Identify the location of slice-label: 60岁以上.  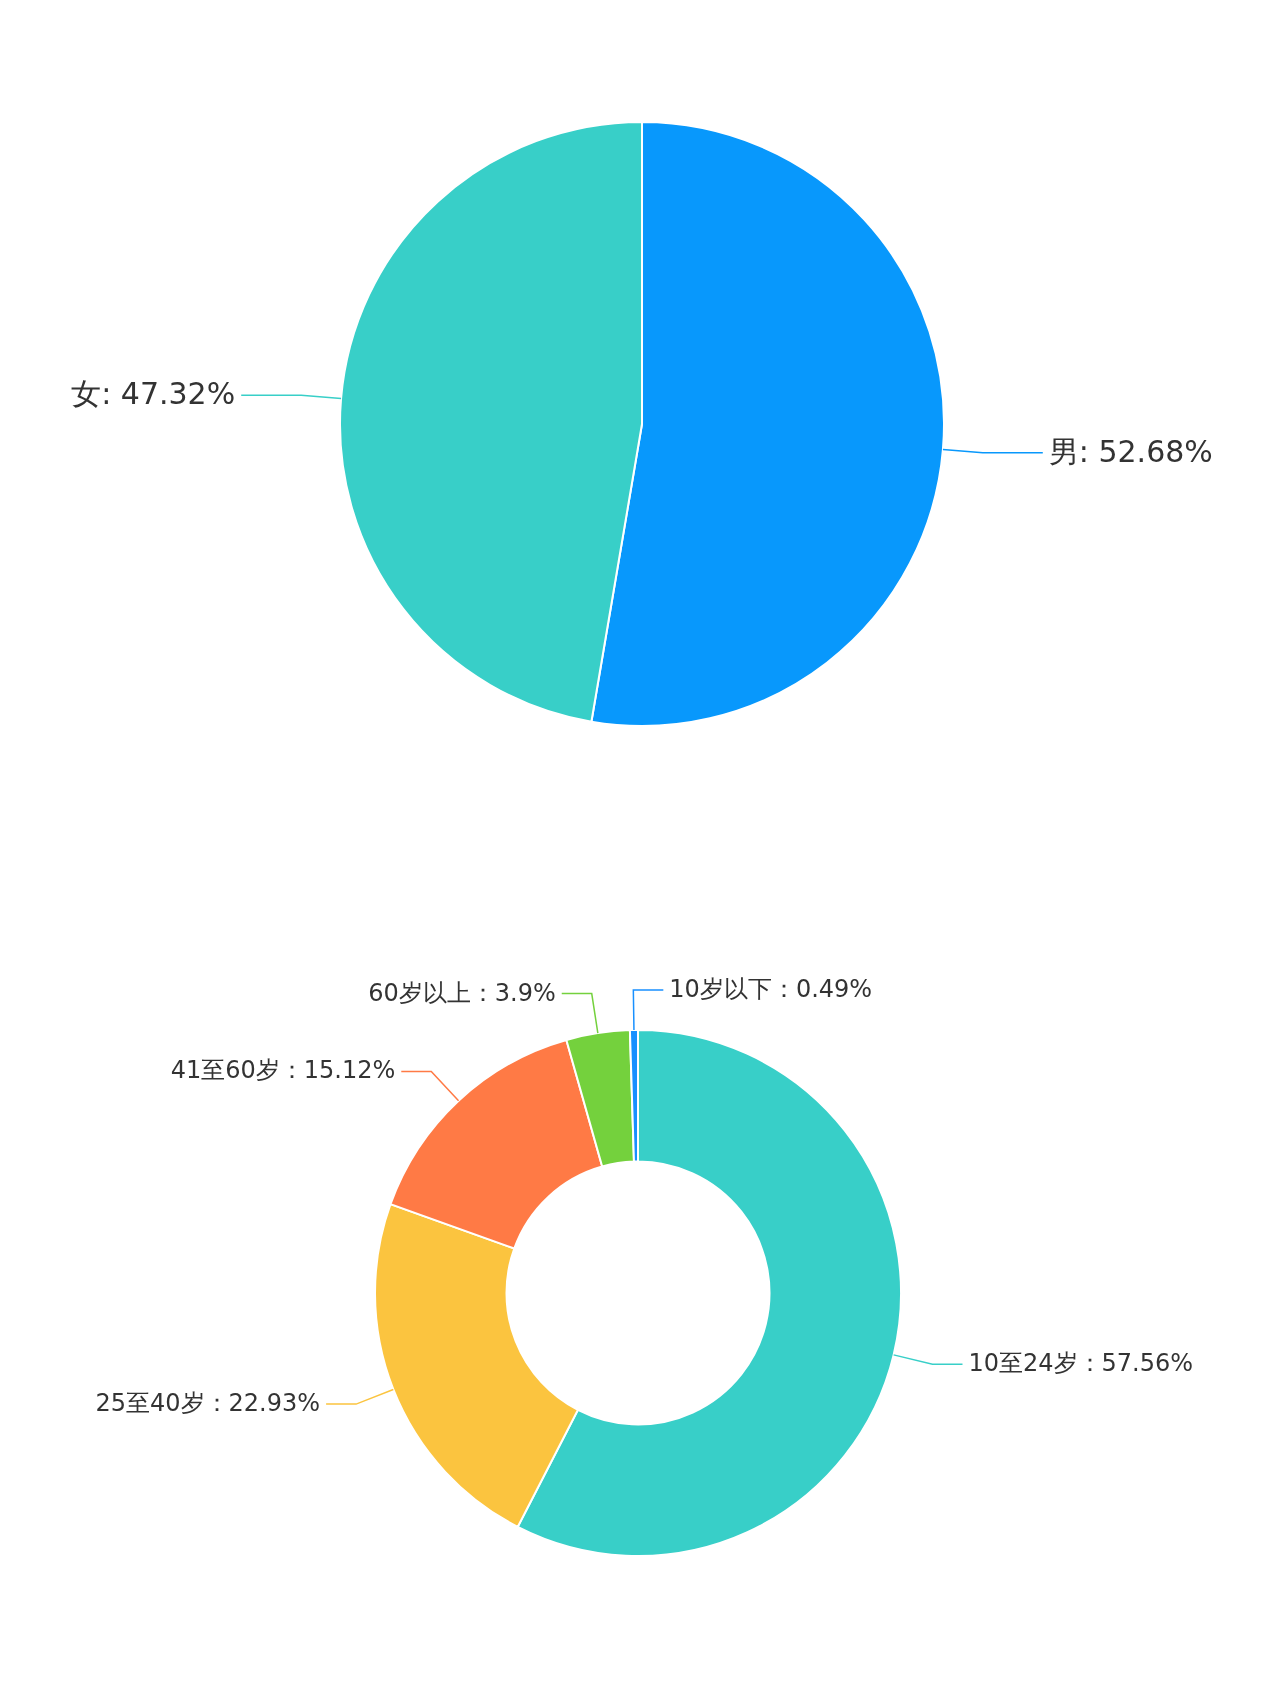
(419, 992).